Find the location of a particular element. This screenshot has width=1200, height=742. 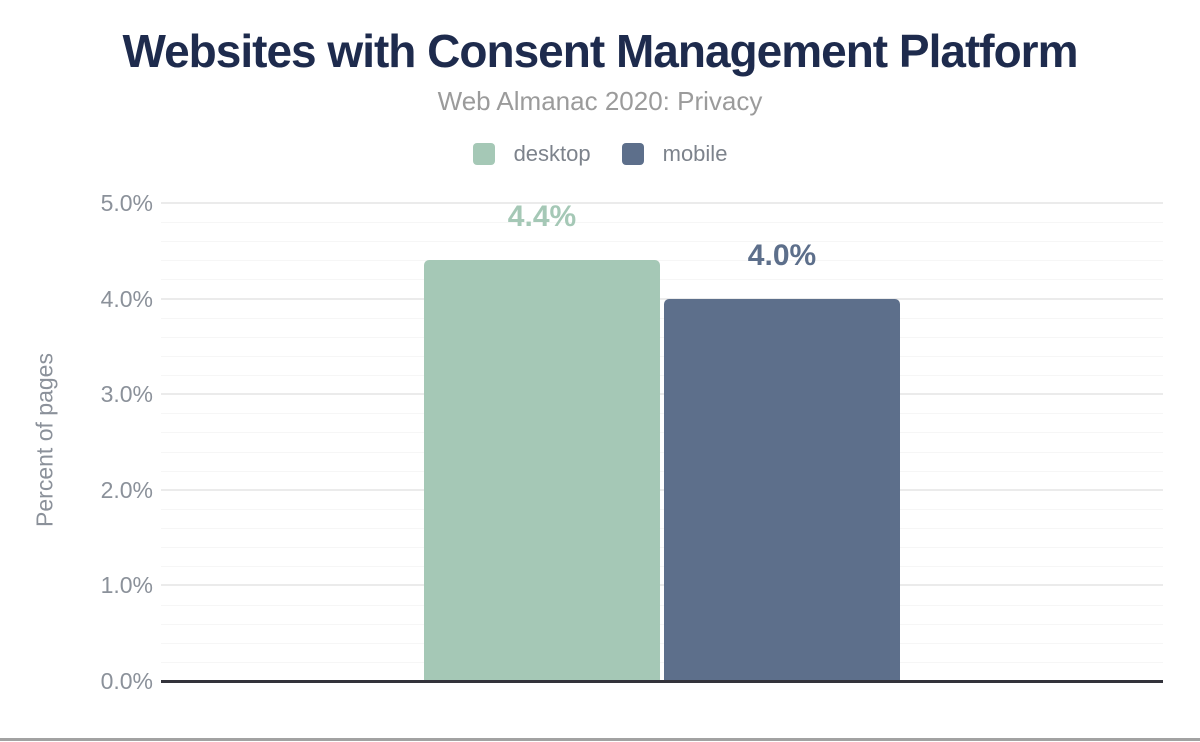

bottom-divider is located at coordinates (600, 739).